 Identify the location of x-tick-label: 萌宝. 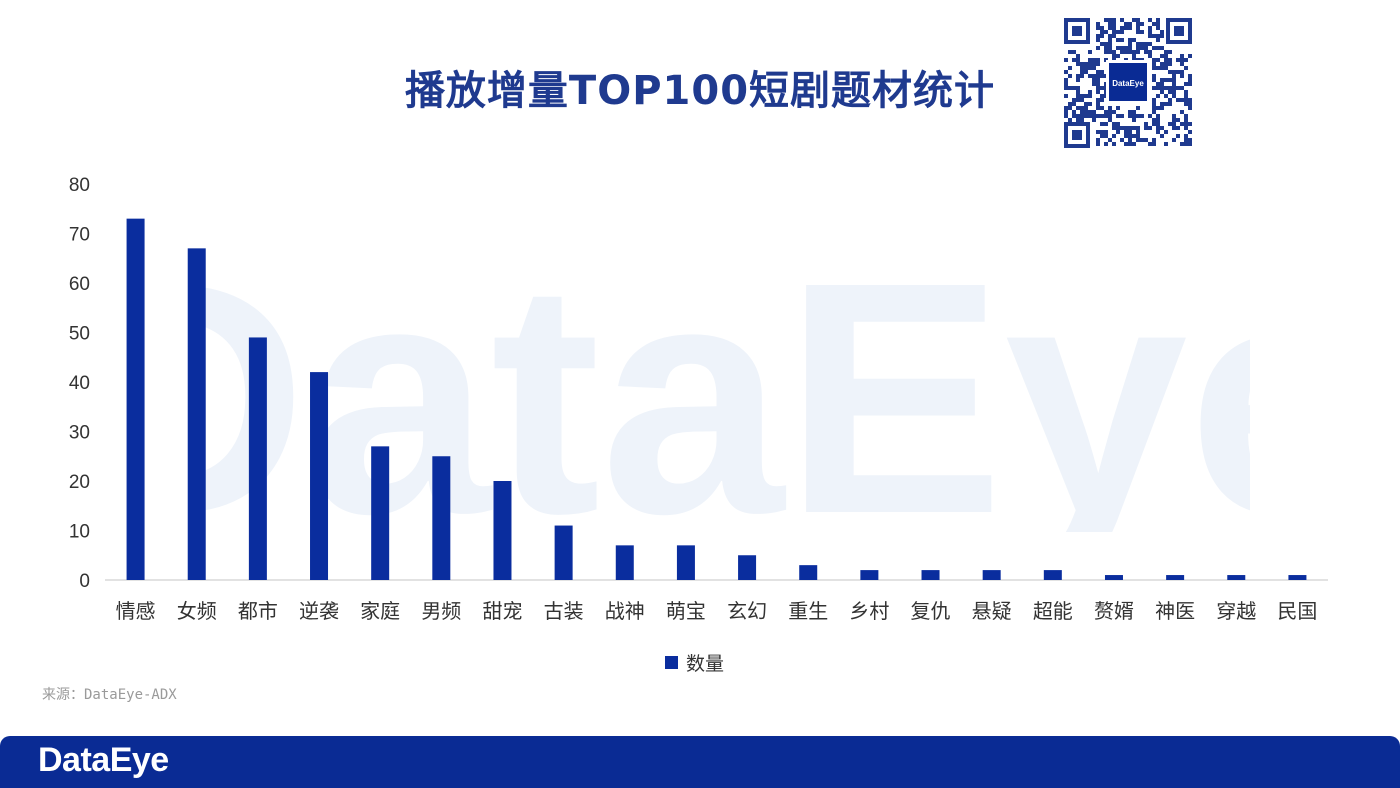
(686, 611).